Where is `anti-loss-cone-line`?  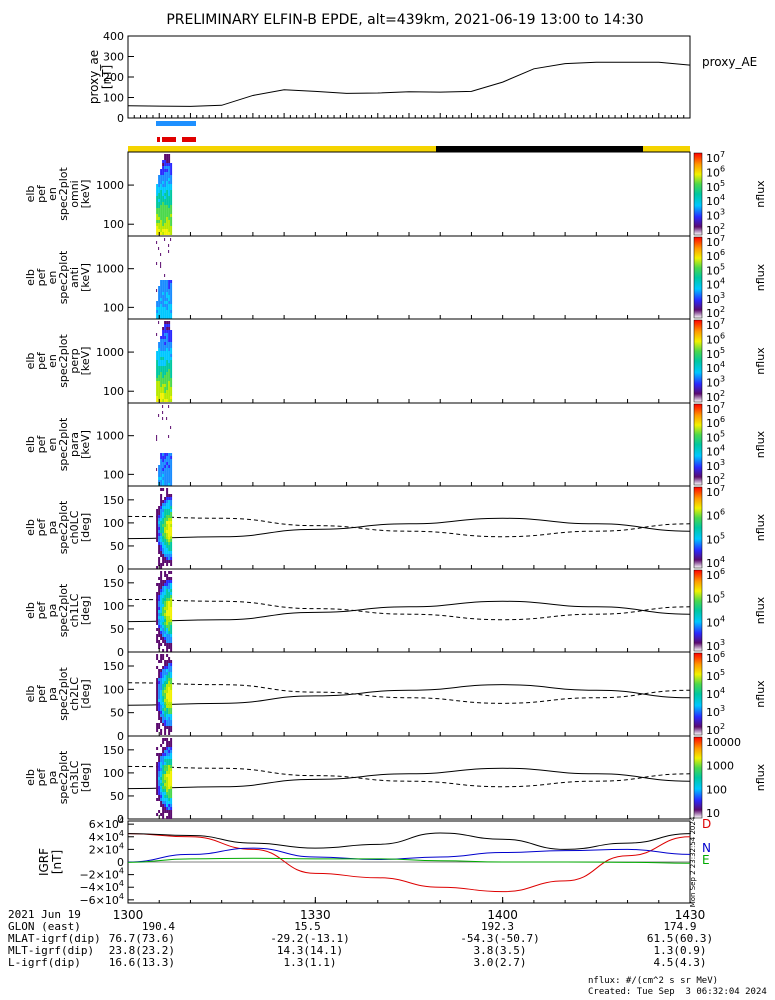
anti-loss-cone-line is located at coordinates (409, 776).